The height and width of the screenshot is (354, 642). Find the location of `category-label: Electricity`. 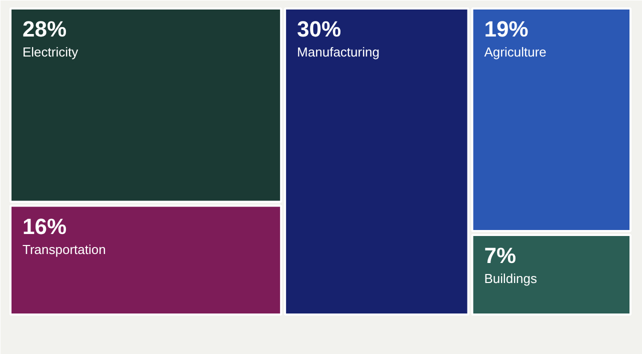

category-label: Electricity is located at coordinates (50, 52).